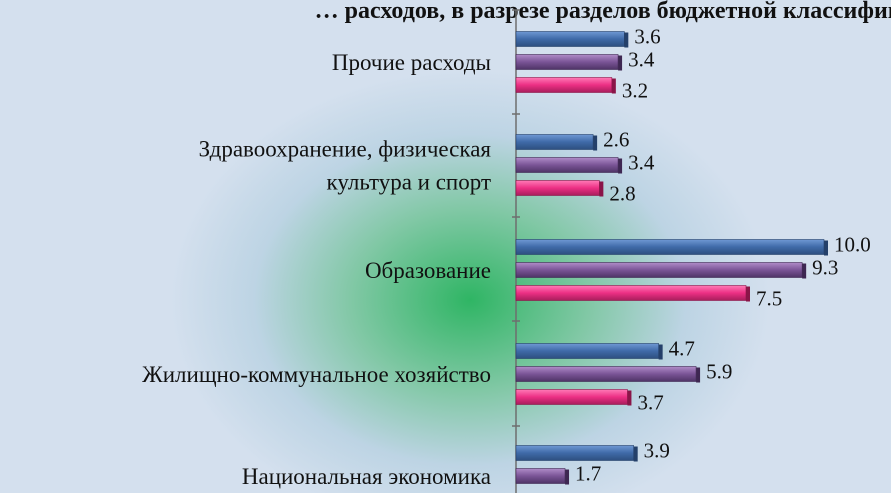 The width and height of the screenshot is (891, 493). I want to click on category-label: культура и спорт, so click(409, 182).